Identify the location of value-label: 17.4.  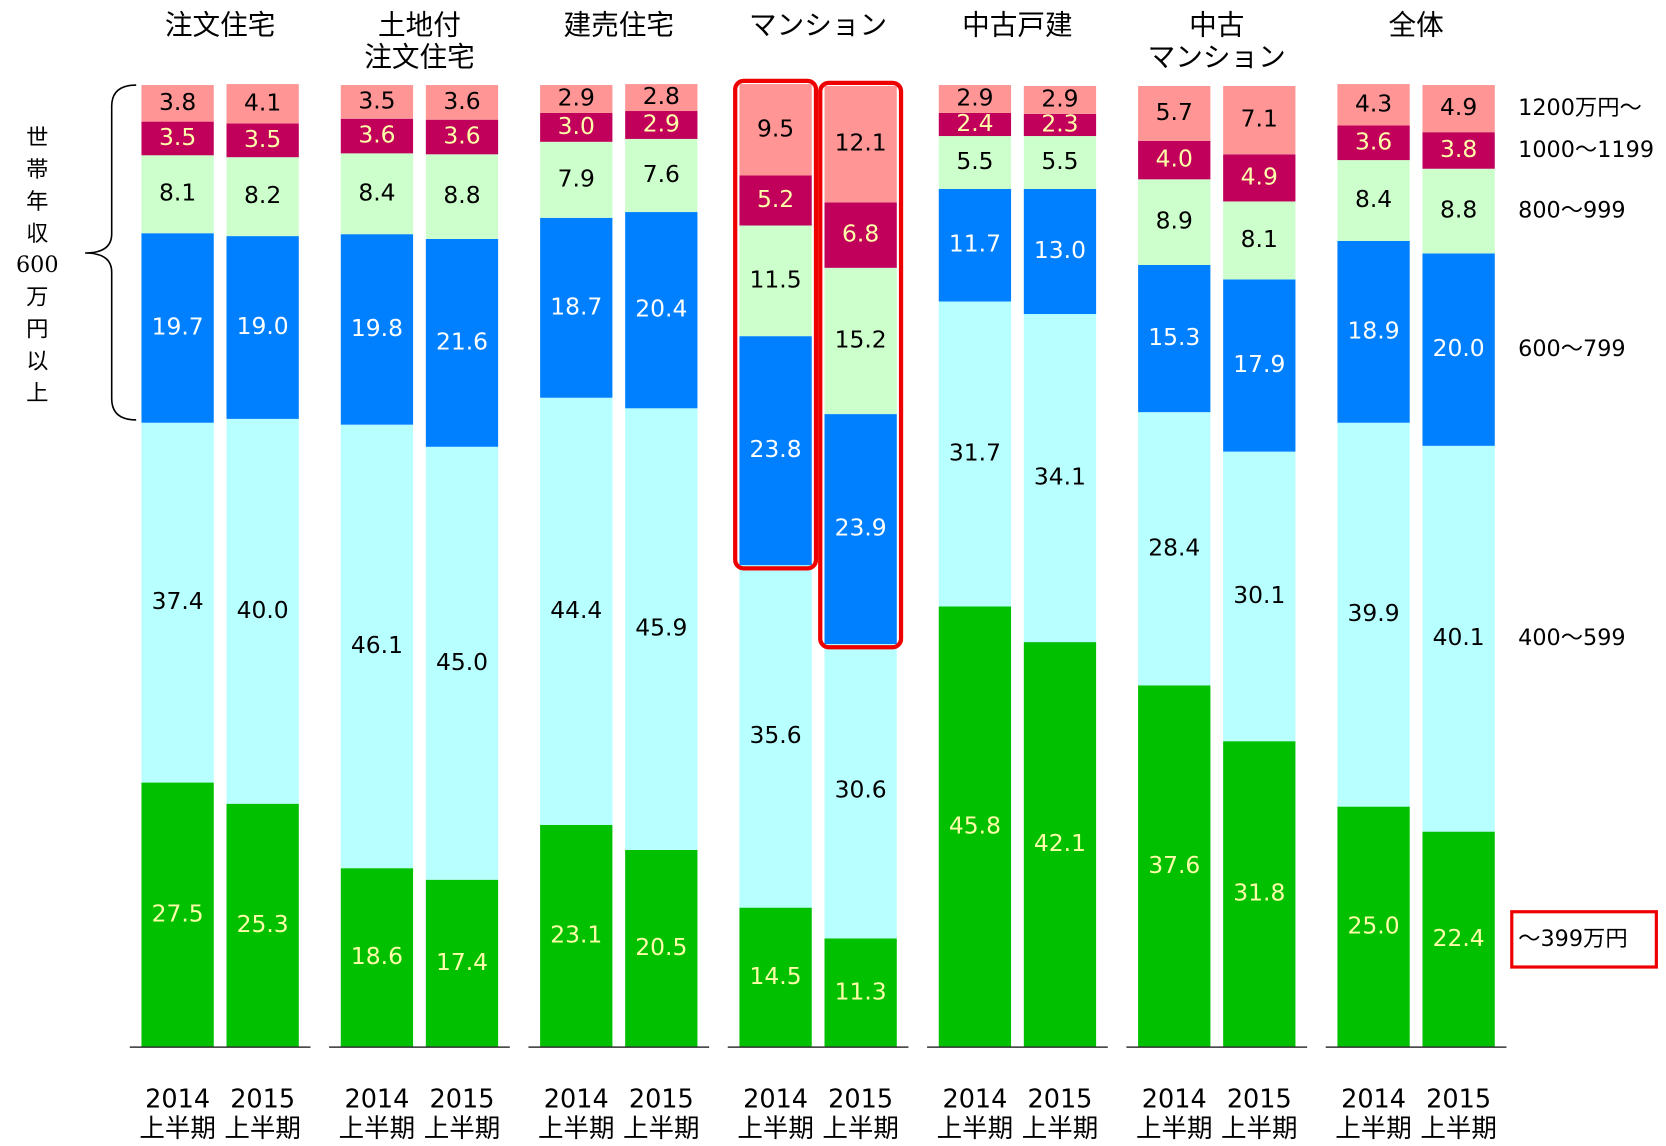
(462, 962).